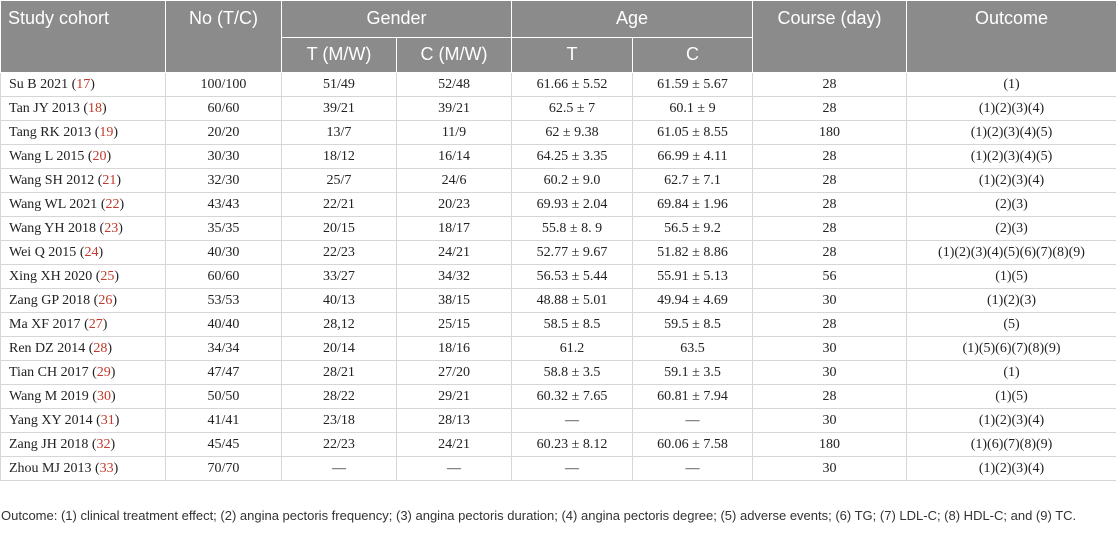  What do you see at coordinates (339, 420) in the screenshot?
I see `gender-t-cell: 23/18` at bounding box center [339, 420].